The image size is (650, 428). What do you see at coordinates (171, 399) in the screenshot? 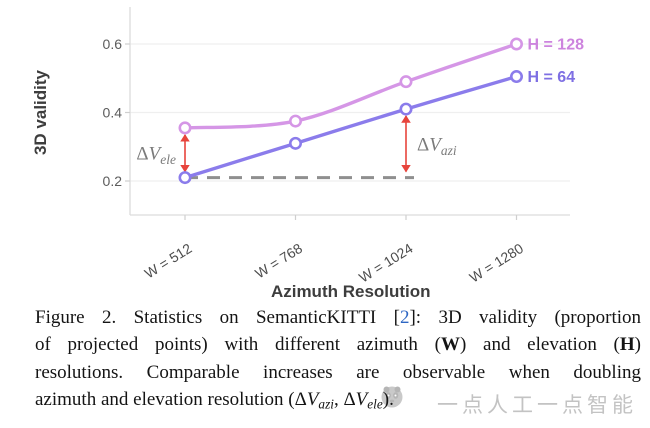
I see `caption-segment: azimuth and elevation resolution (Δ` at bounding box center [171, 399].